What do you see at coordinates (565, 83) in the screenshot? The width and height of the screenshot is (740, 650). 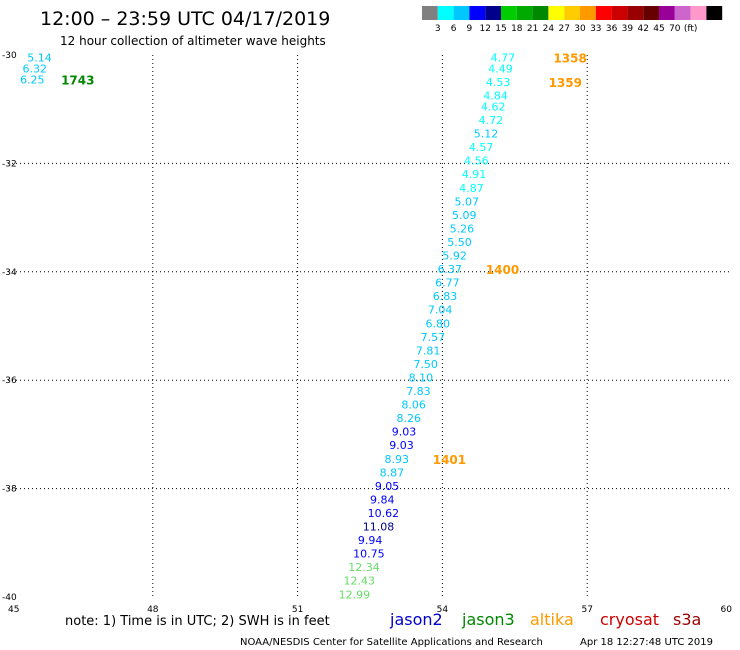 I see `pass-time-label: 1359` at bounding box center [565, 83].